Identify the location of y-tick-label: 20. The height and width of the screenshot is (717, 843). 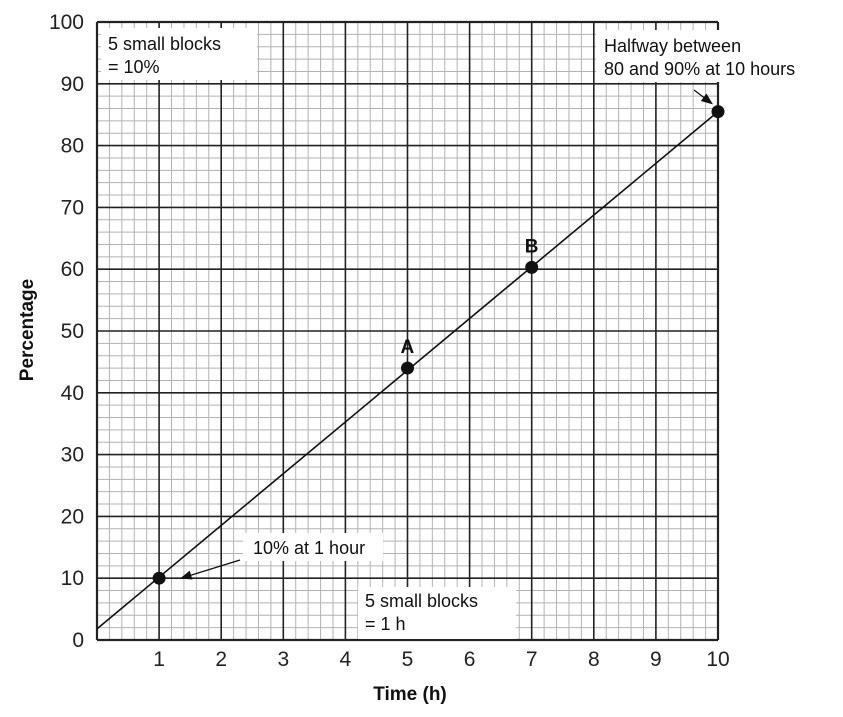
(72, 516).